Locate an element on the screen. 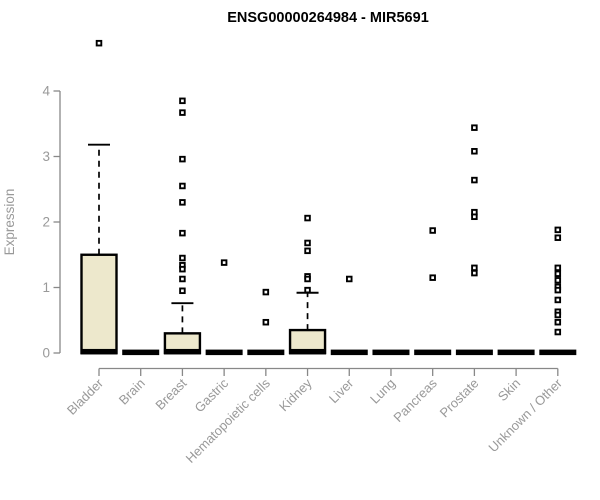  boxplot-unknown-other is located at coordinates (558, 291).